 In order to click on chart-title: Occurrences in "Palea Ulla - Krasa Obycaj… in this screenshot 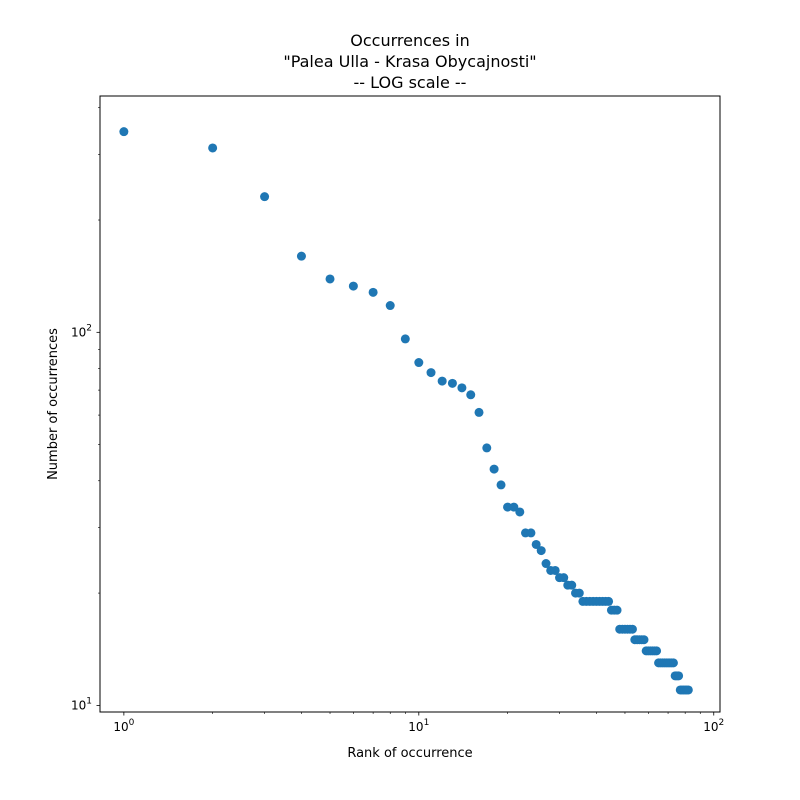, I will do `click(409, 61)`.